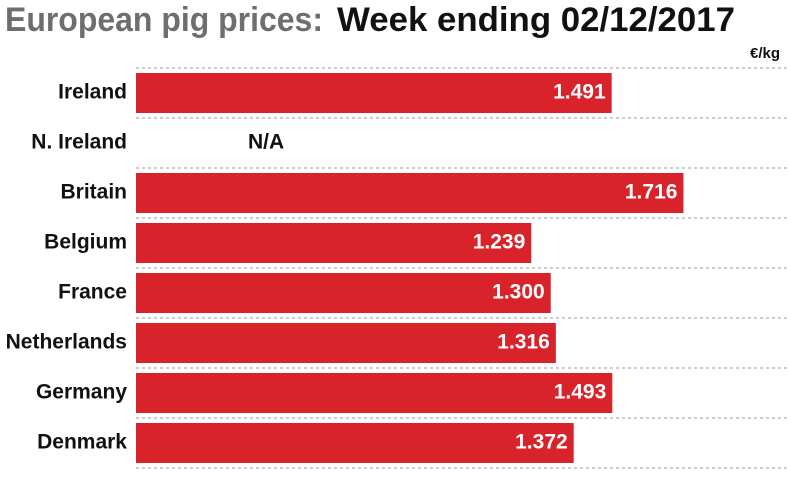 Image resolution: width=790 pixels, height=477 pixels. What do you see at coordinates (164, 20) in the screenshot?
I see `chart-title: European pig prices:` at bounding box center [164, 20].